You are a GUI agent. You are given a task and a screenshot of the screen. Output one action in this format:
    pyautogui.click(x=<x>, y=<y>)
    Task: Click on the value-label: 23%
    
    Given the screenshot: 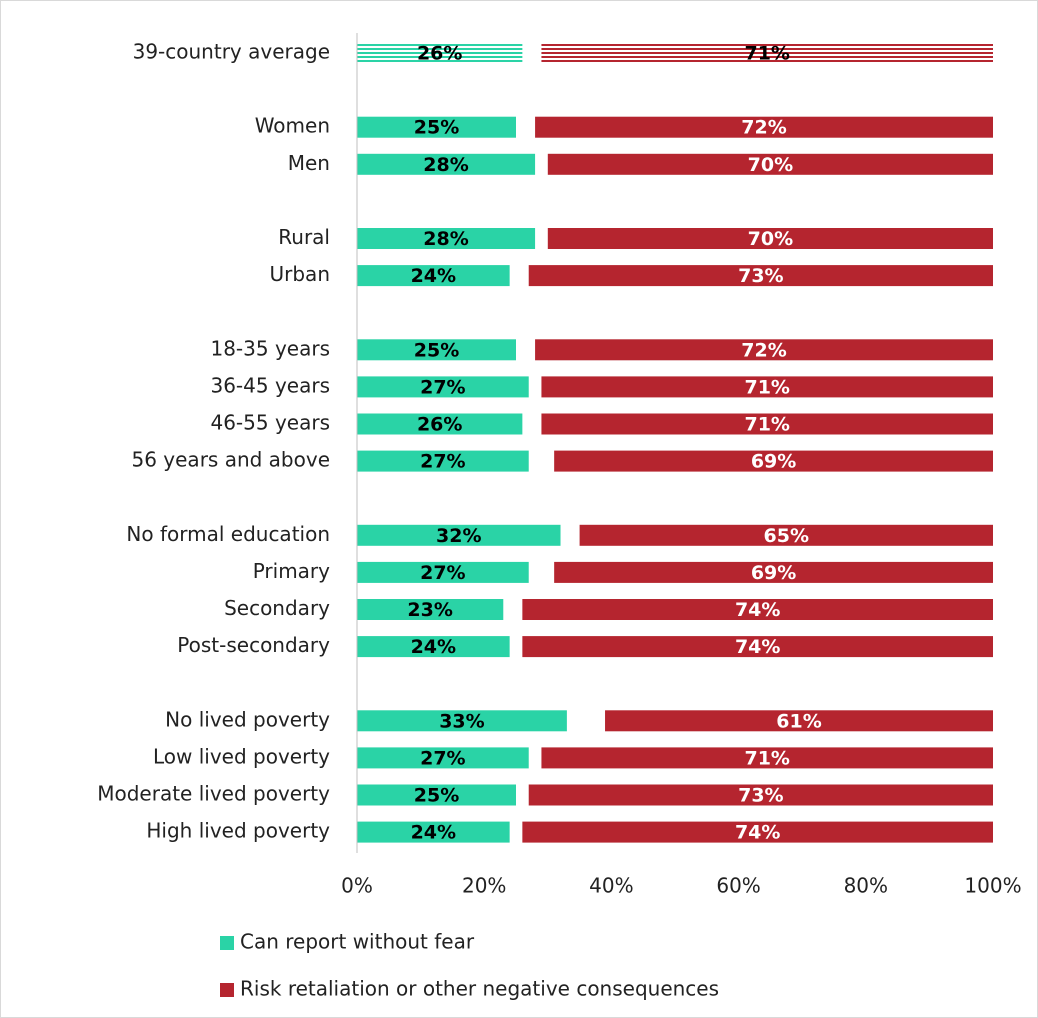 What is the action you would take?
    pyautogui.click(x=429, y=610)
    